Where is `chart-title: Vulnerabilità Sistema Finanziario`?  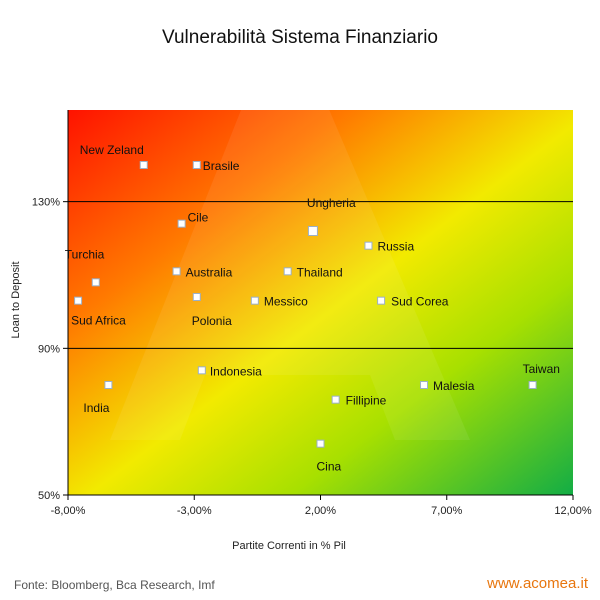
chart-title: Vulnerabilità Sistema Finanziario is located at coordinates (300, 37).